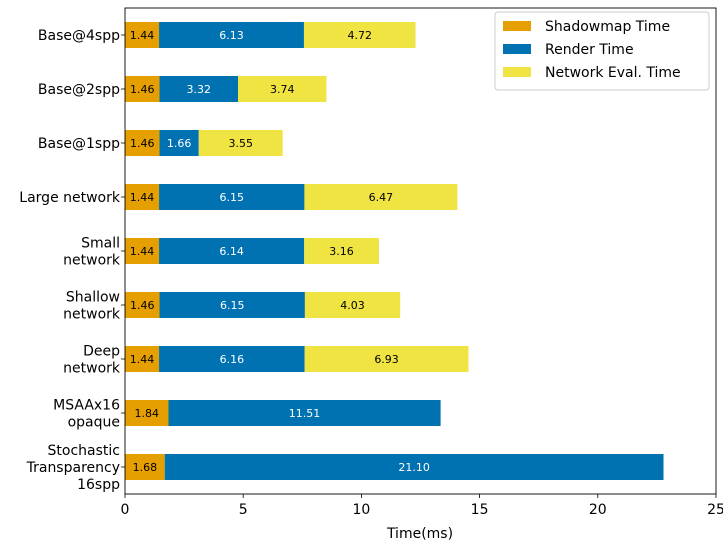 Image resolution: width=723 pixels, height=545 pixels. I want to click on bar-value-label: 1.66, so click(179, 143).